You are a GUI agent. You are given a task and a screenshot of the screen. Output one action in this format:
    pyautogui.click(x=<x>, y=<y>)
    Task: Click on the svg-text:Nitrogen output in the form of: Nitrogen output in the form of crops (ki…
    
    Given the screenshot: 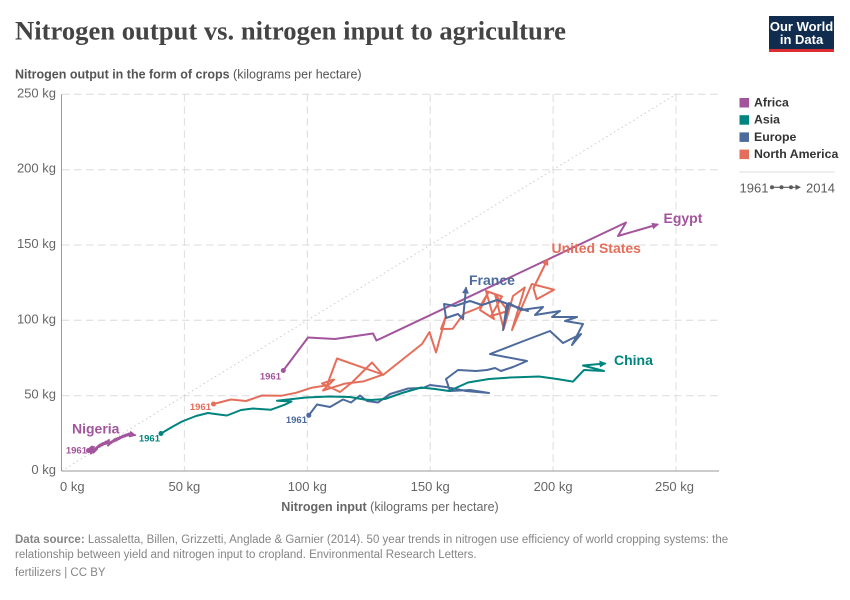 What is the action you would take?
    pyautogui.click(x=188, y=75)
    